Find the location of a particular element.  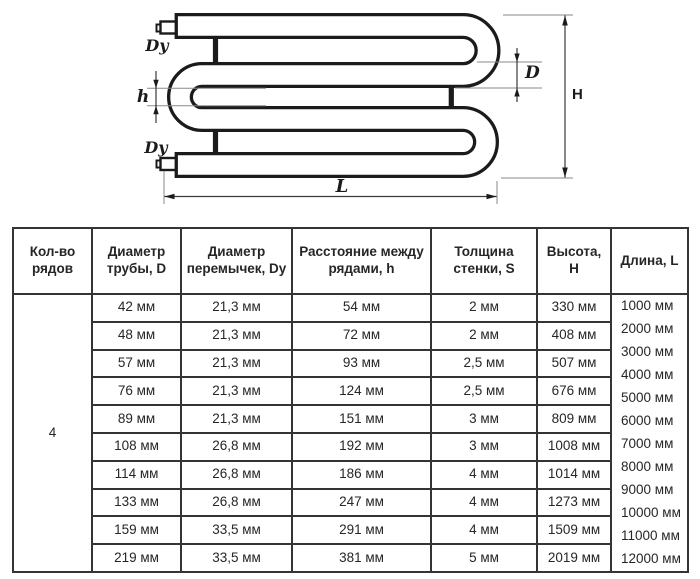

header-wall-thickness: Толщина стенки, S is located at coordinates (484, 261).